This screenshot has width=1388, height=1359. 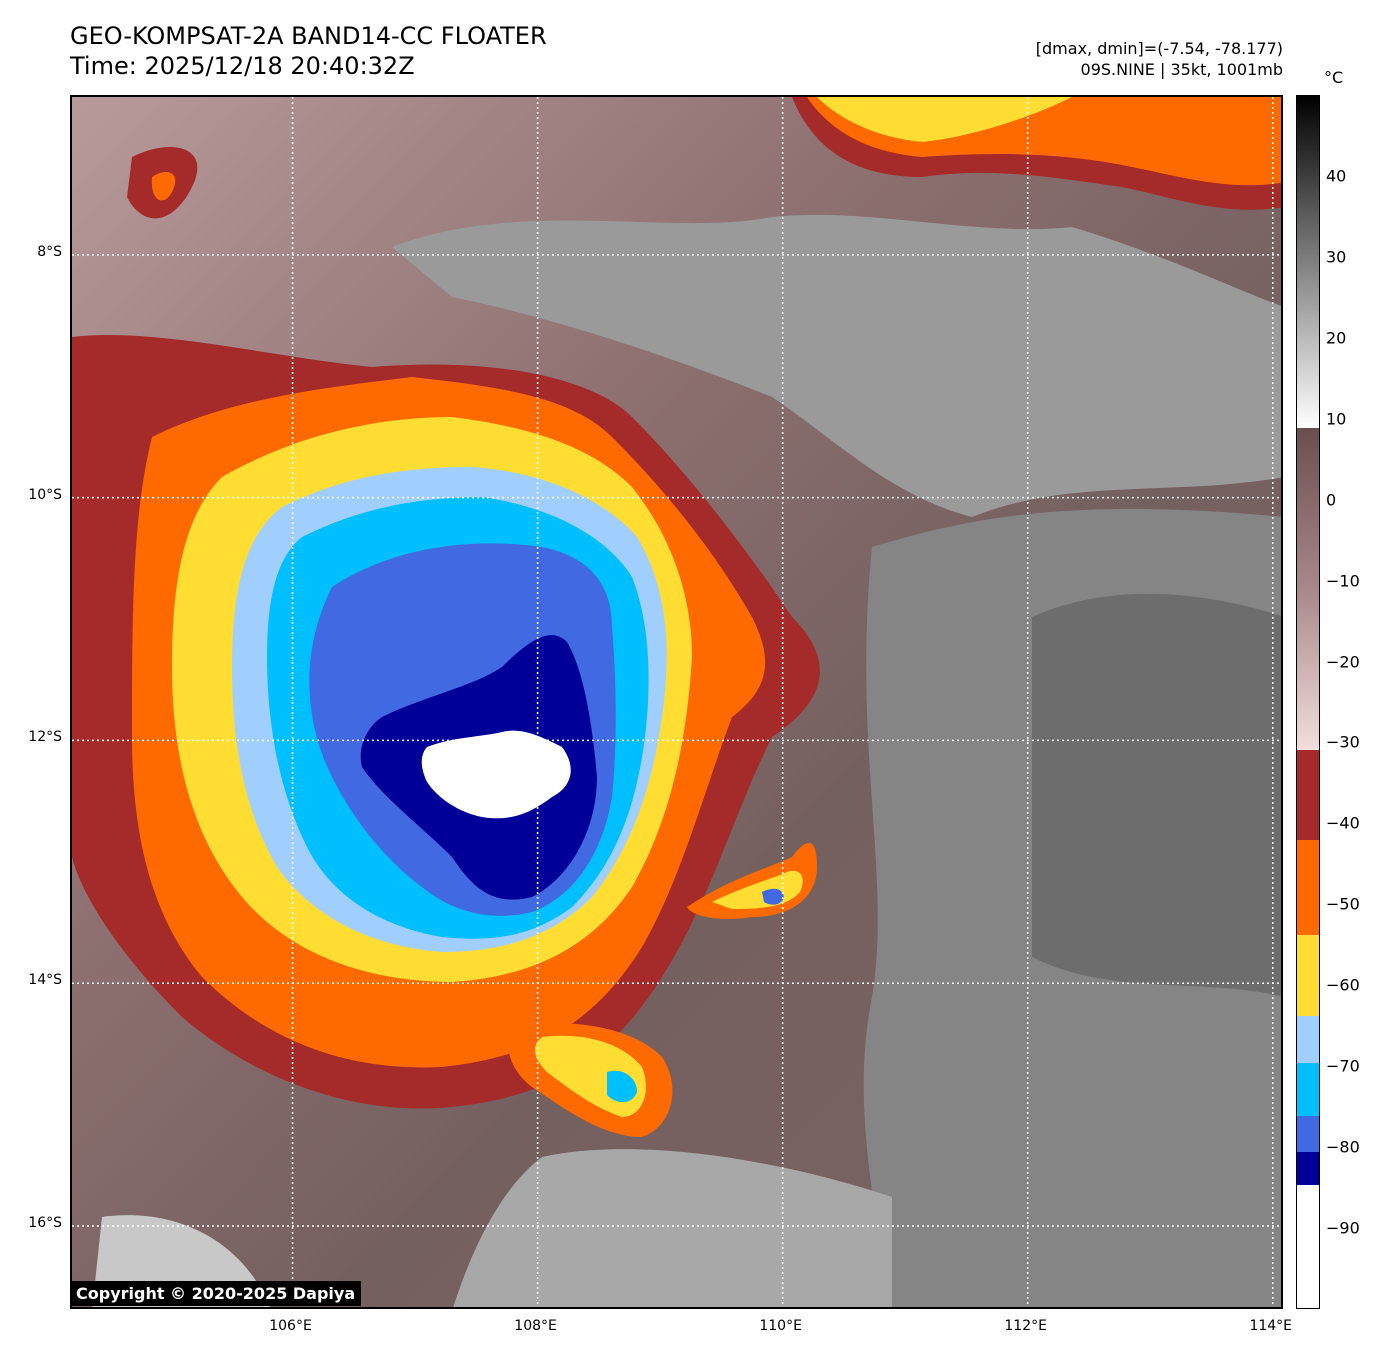 I want to click on lon-label: 110°E, so click(x=780, y=1326).